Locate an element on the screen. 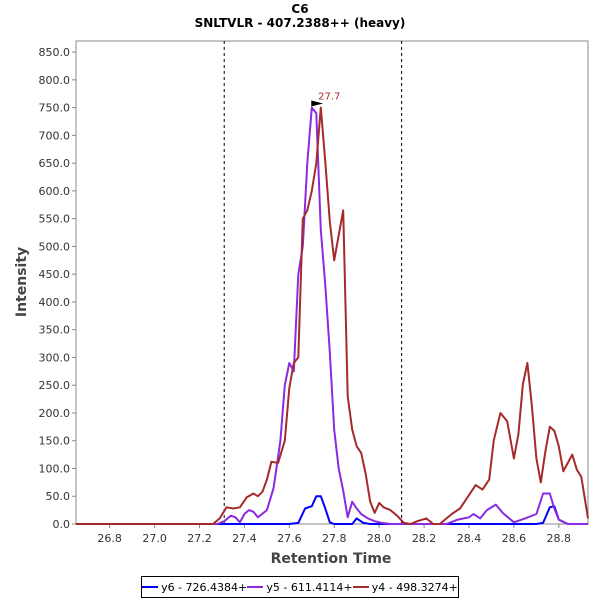  legend-label: y5 - 611.4114+ is located at coordinates (309, 587).